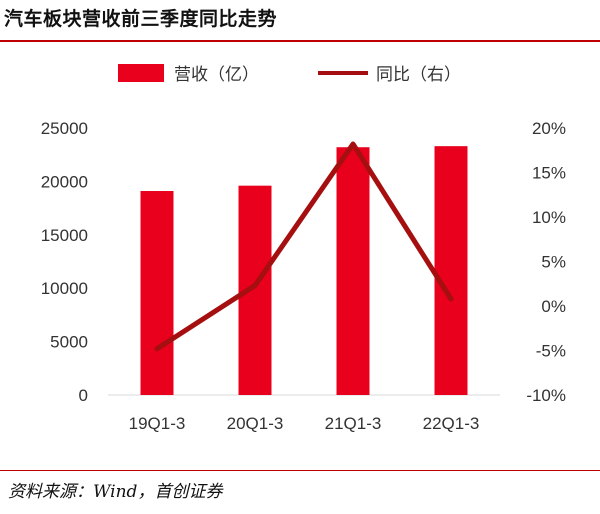  I want to click on legend-swatch-revenue, so click(141, 73).